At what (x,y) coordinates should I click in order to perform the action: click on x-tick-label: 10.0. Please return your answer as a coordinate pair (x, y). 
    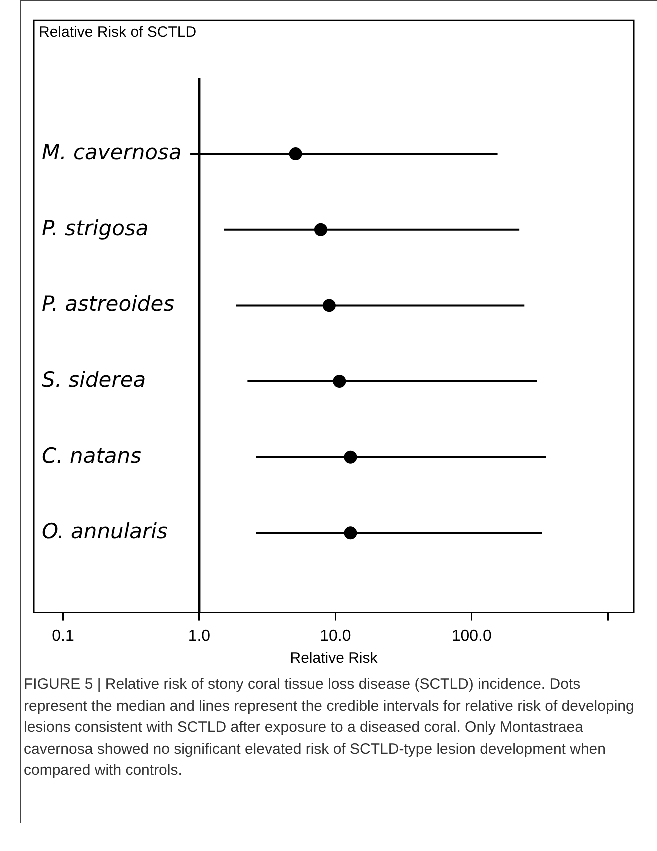
    Looking at the image, I should click on (336, 636).